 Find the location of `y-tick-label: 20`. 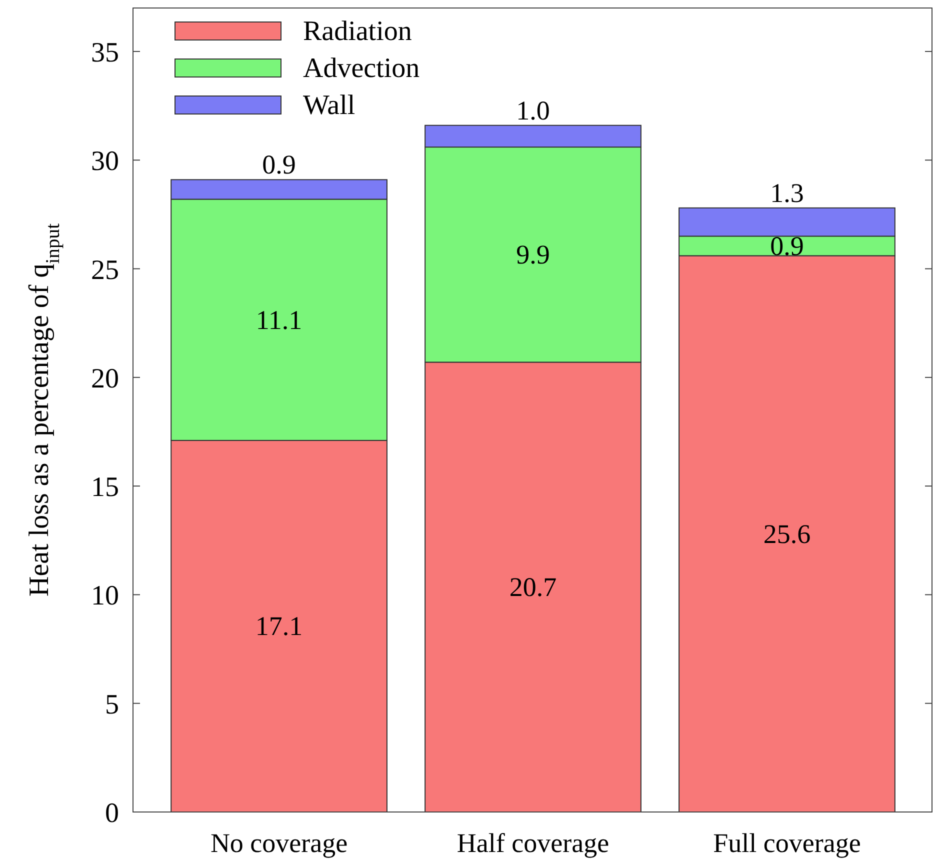

y-tick-label: 20 is located at coordinates (105, 378).